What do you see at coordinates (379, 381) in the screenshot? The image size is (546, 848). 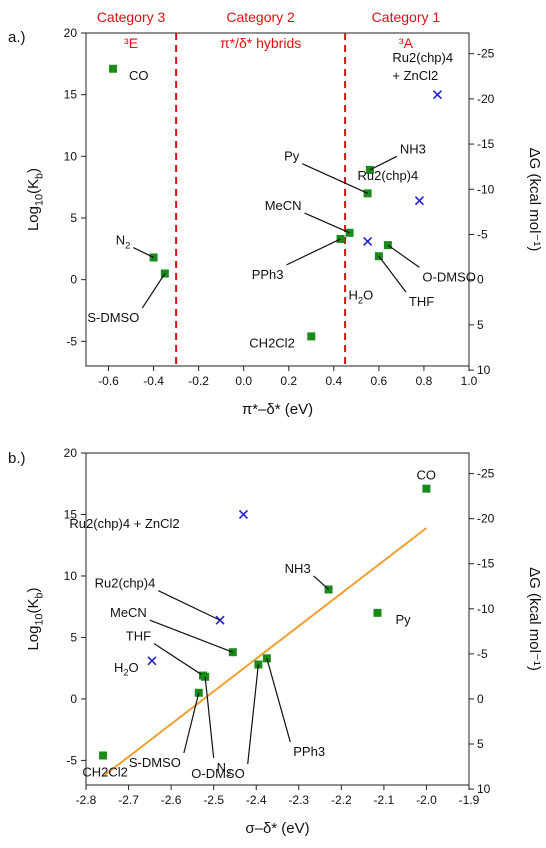 I see `x-tick-label: 0.6` at bounding box center [379, 381].